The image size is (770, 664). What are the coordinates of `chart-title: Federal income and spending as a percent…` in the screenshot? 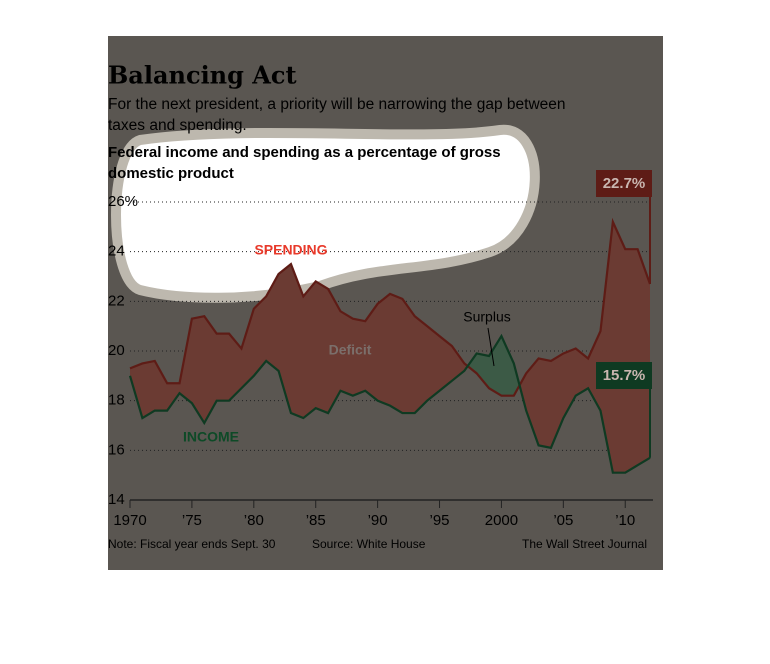 It's located at (304, 163).